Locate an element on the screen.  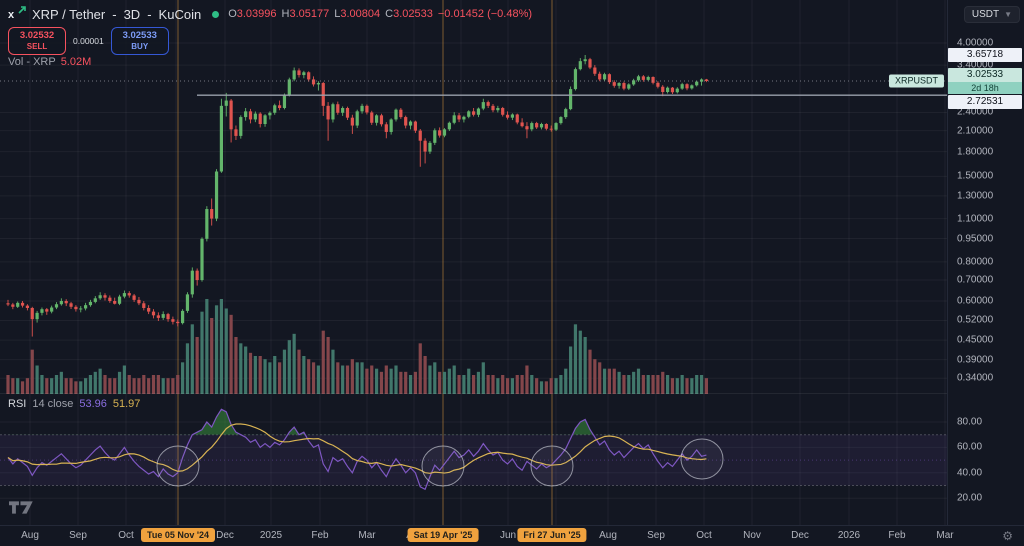
axis-rsi-label: 40.00 is located at coordinates (970, 473).